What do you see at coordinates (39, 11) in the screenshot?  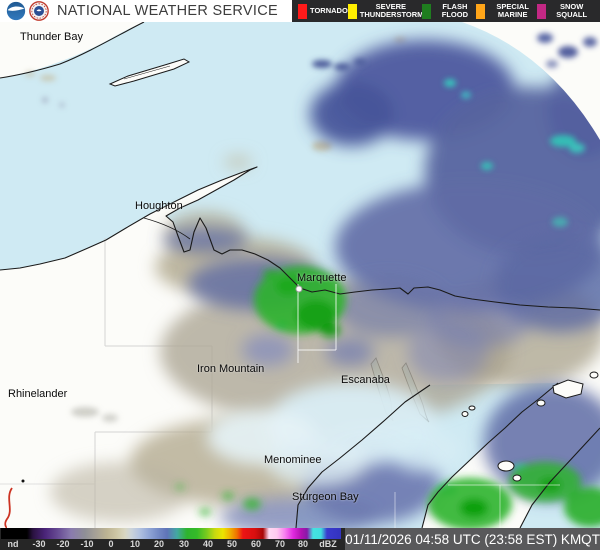 I see `nws-logo-icon` at bounding box center [39, 11].